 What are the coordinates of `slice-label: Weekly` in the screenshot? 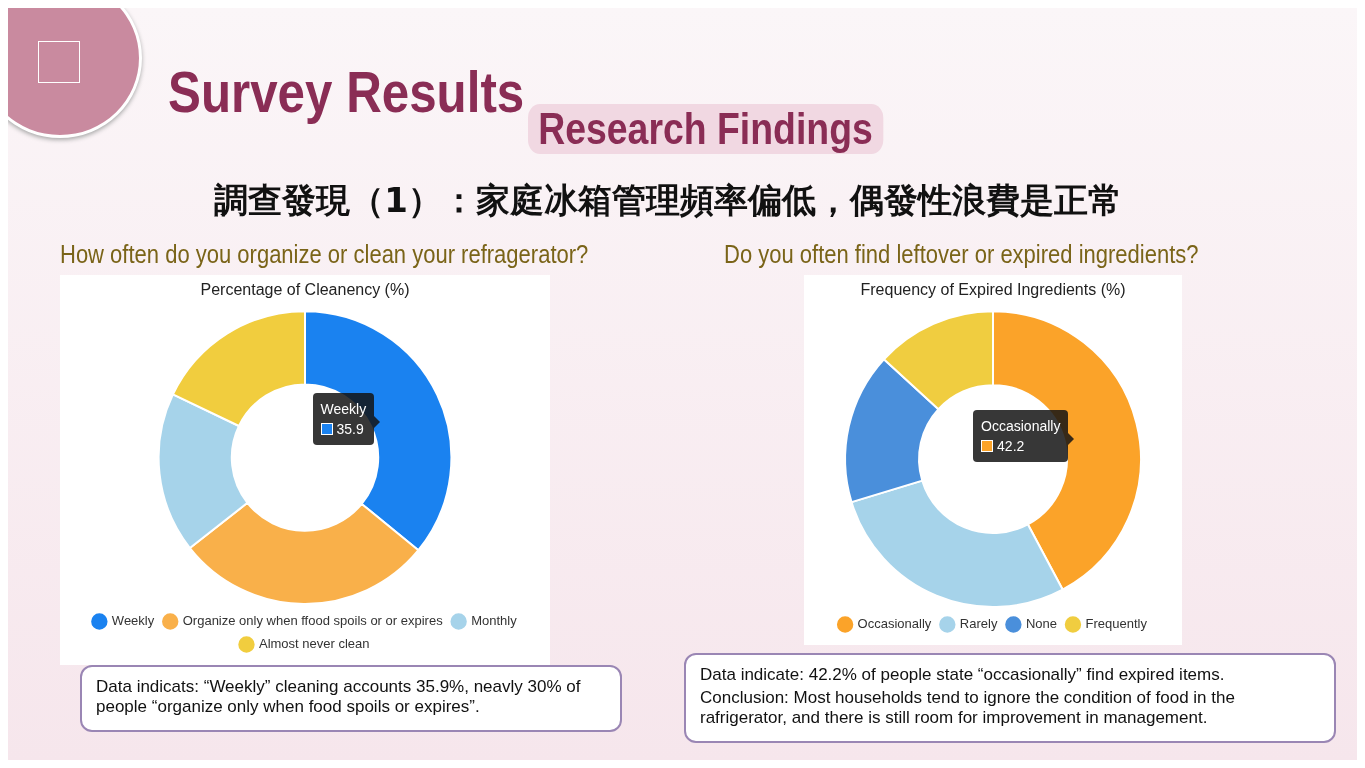 It's located at (343, 408).